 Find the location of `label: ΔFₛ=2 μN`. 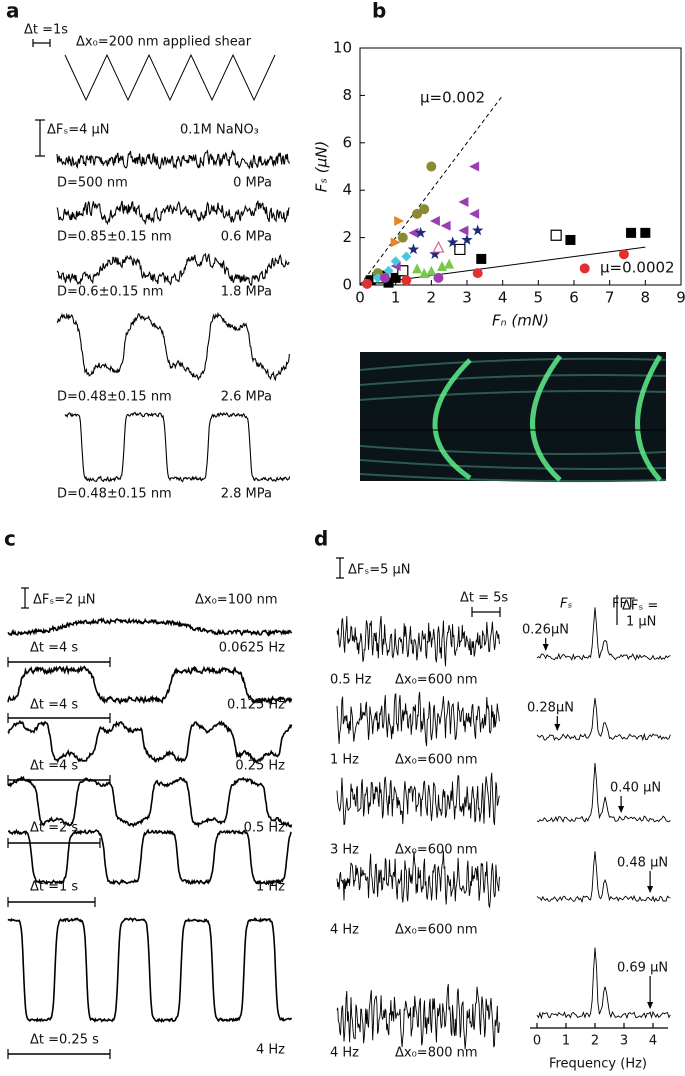

label: ΔFₛ=2 μN is located at coordinates (64, 600).